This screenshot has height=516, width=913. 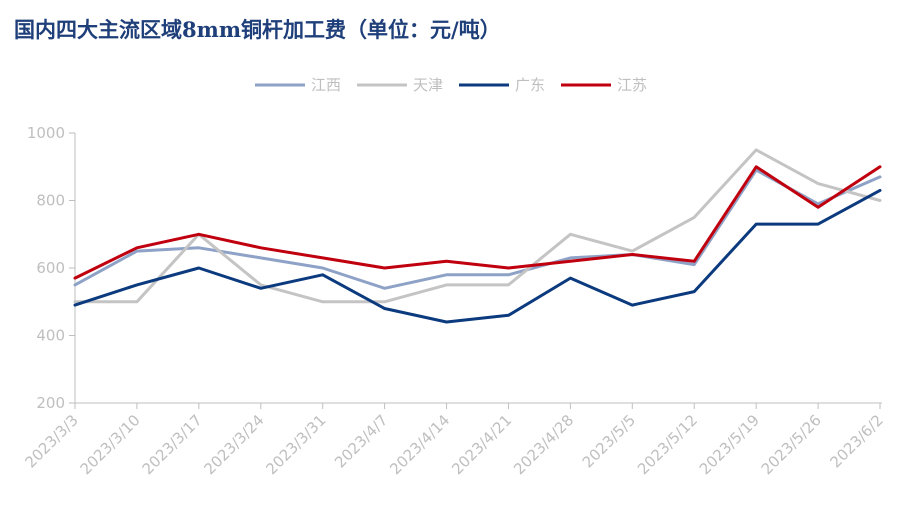 What do you see at coordinates (419, 444) in the screenshot?
I see `x-tick-label: 2023/4/14` at bounding box center [419, 444].